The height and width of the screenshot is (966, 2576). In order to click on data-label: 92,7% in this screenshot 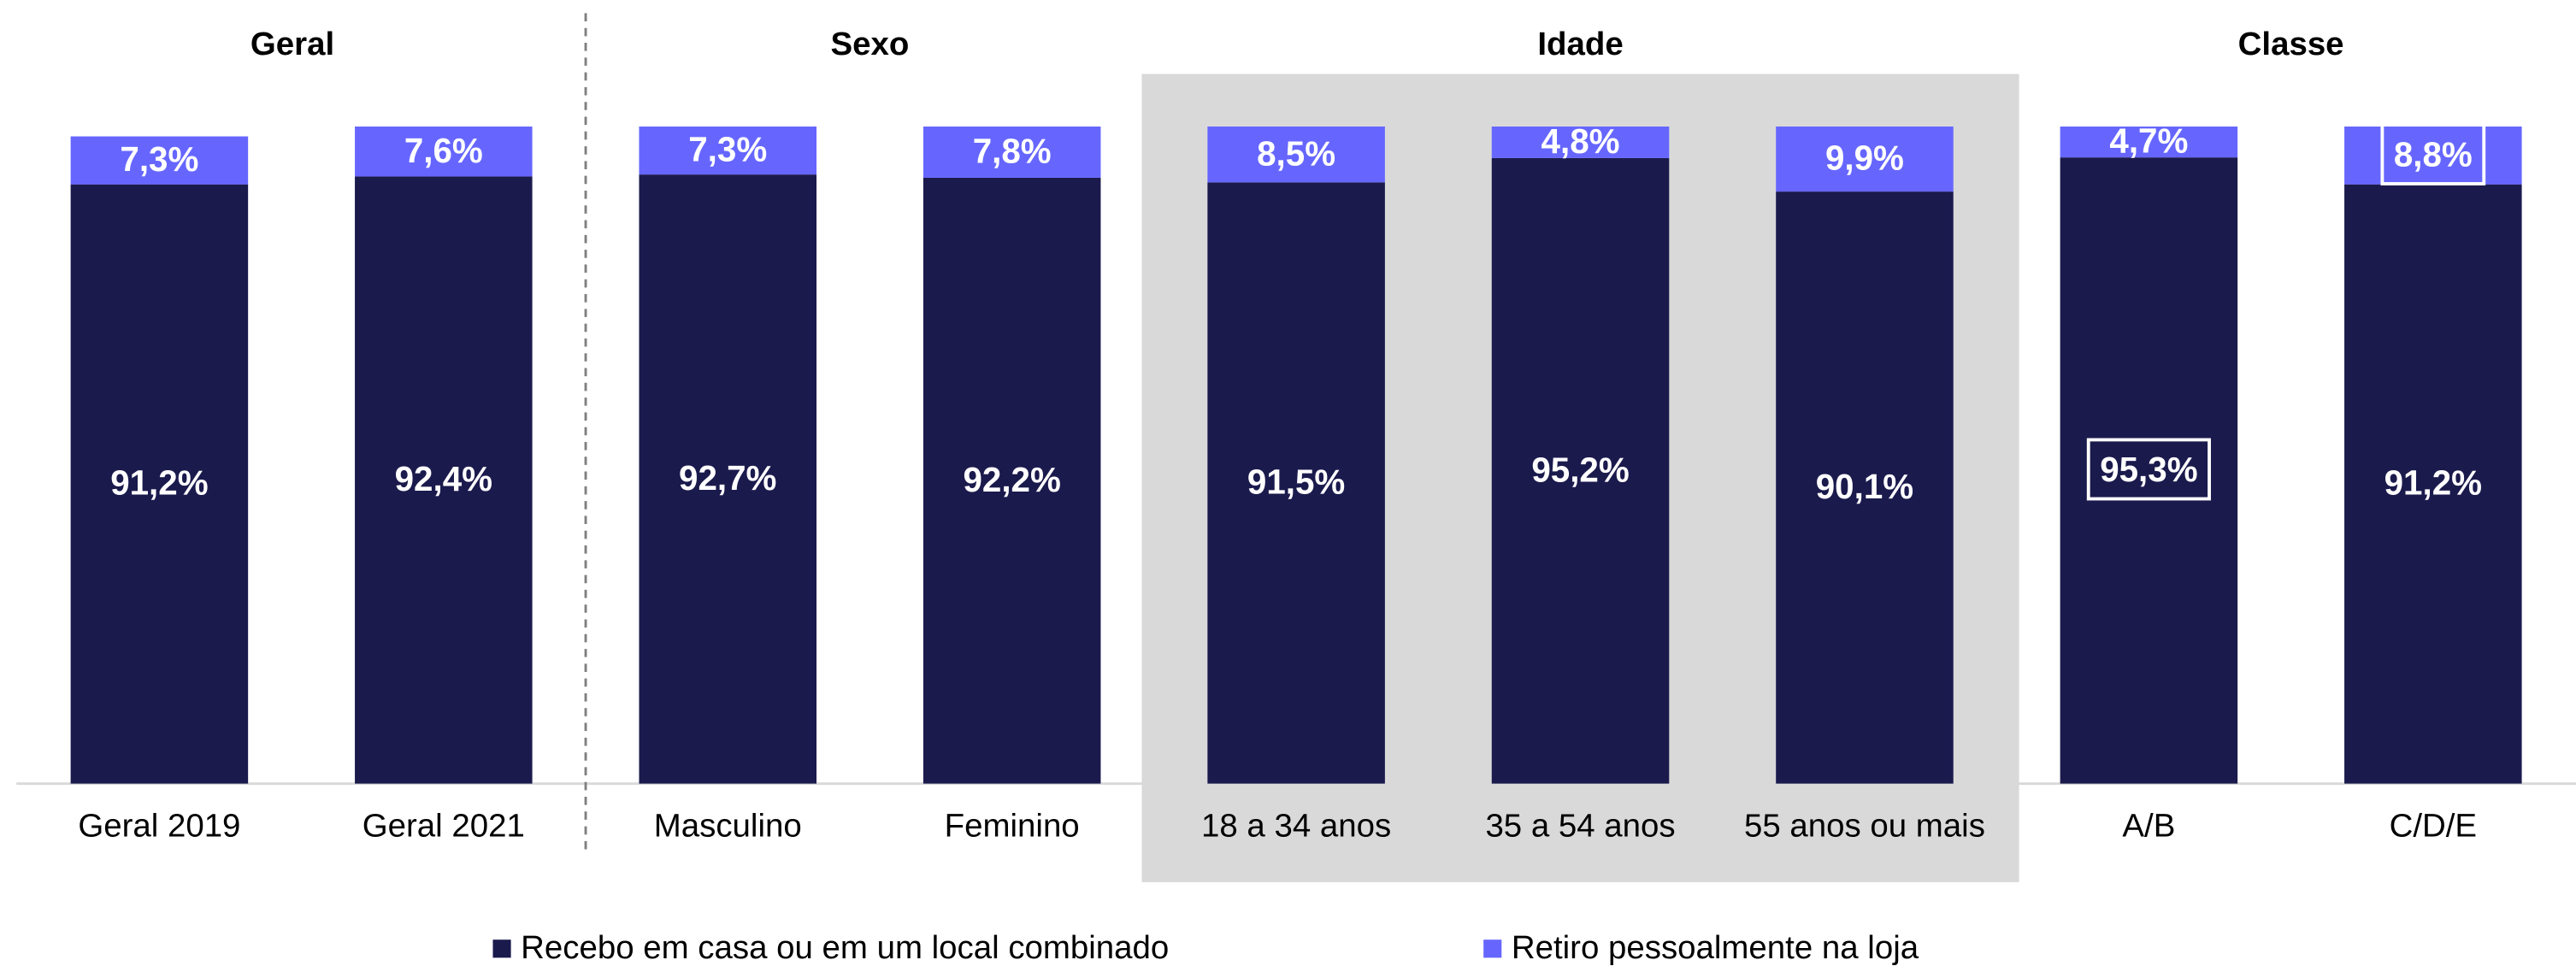, I will do `click(728, 478)`.